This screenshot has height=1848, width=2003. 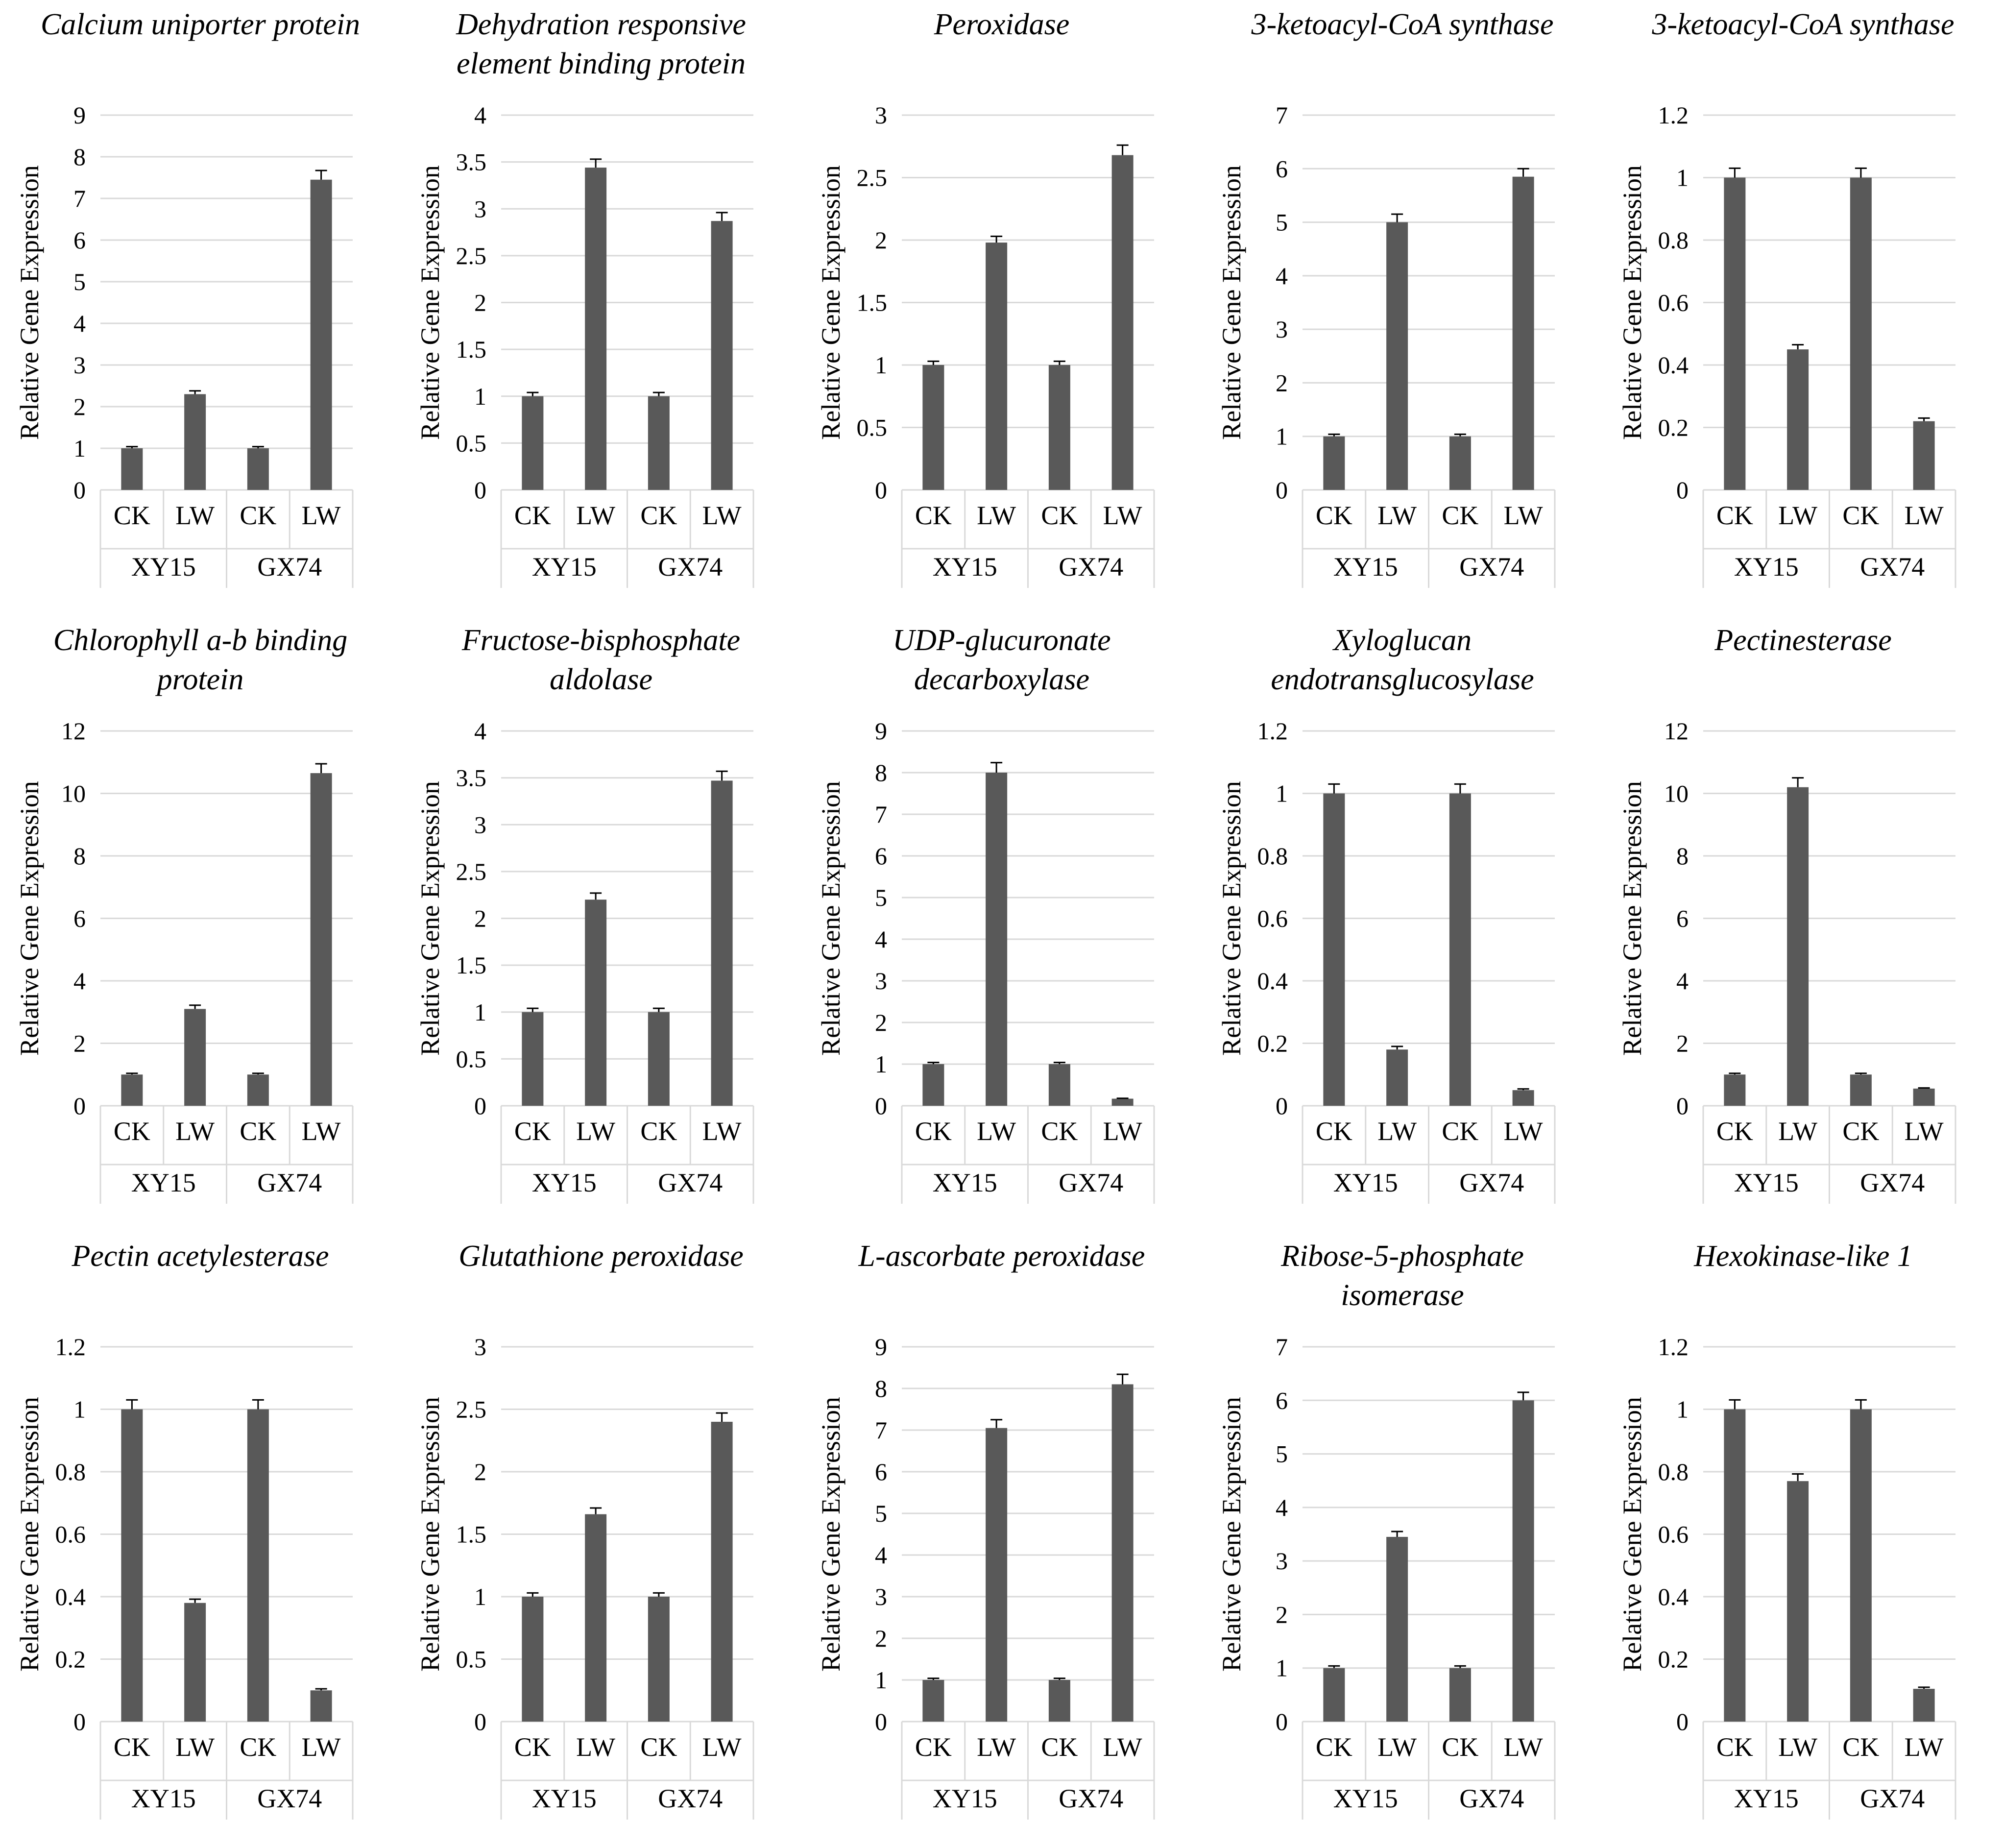 I want to click on y-tick-label: 0.4, so click(x=1673, y=1597).